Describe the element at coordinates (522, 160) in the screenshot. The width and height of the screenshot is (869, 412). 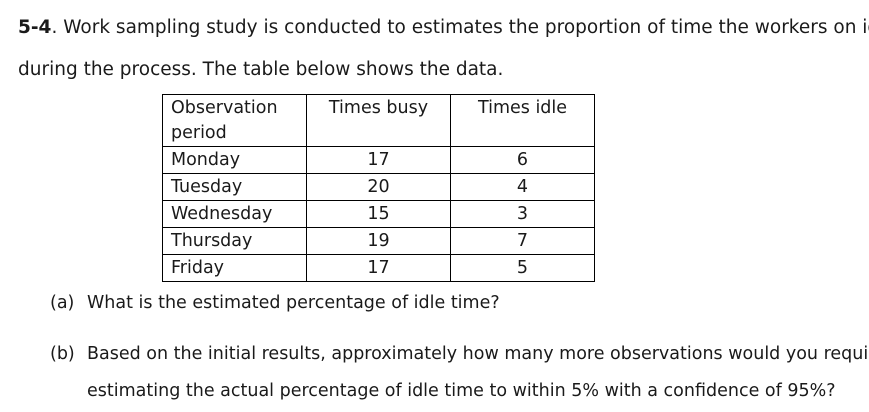
I see `cell-idle: 6` at that location.